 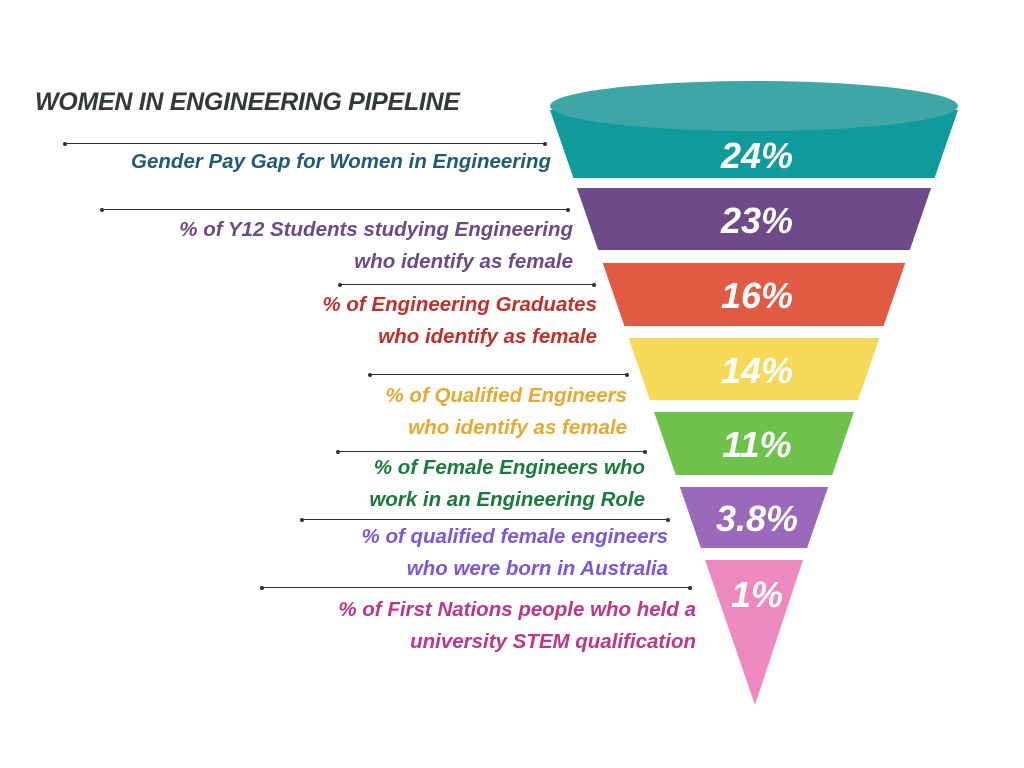 What do you see at coordinates (757, 444) in the screenshot?
I see `stage-value: 11%` at bounding box center [757, 444].